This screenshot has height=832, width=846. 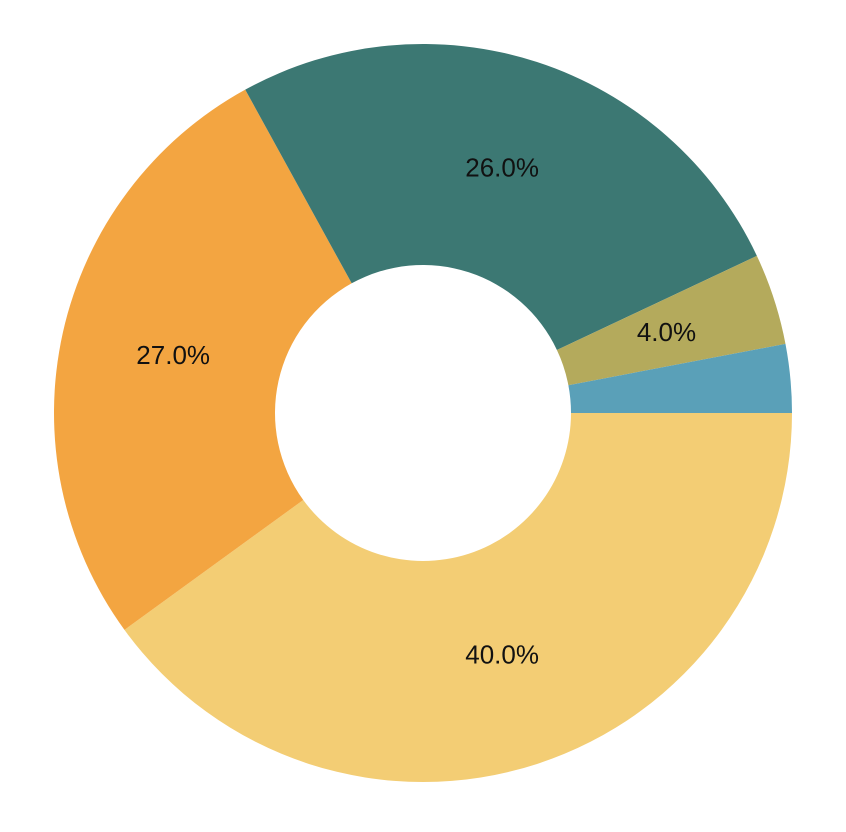 What do you see at coordinates (173, 355) in the screenshot?
I see `value-label: 27.0%` at bounding box center [173, 355].